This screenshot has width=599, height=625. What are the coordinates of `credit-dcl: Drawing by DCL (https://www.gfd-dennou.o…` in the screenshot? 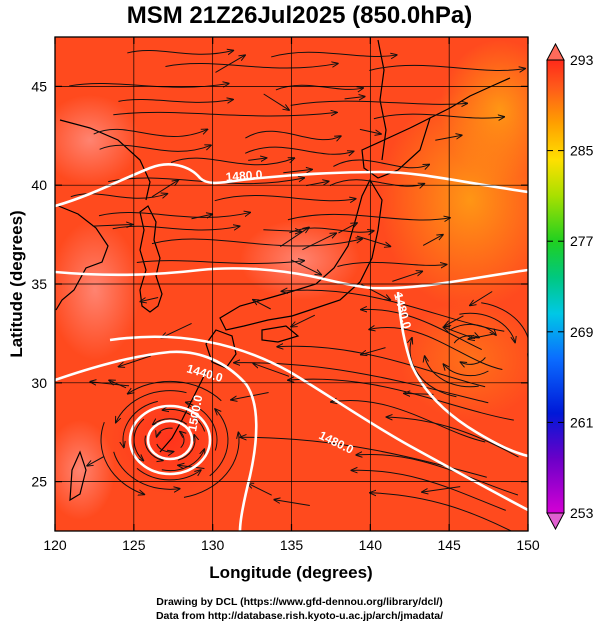 It's located at (299, 602).